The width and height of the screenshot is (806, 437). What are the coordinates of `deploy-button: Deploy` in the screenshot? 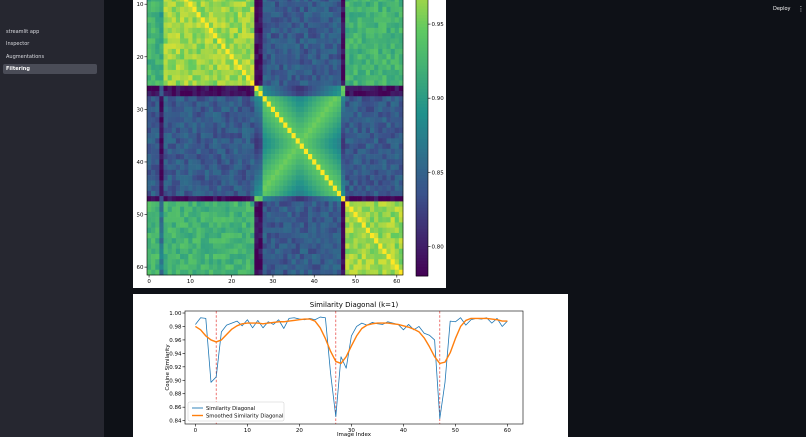 It's located at (782, 9).